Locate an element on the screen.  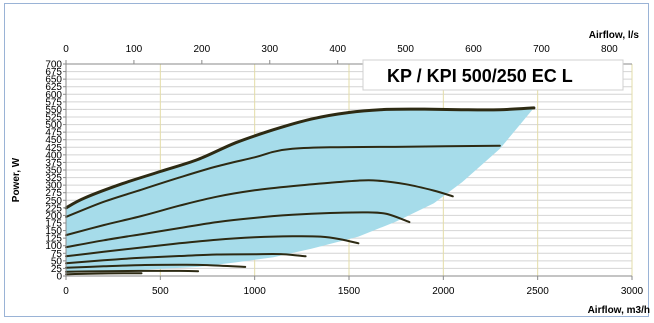
y-tick-label: 425 is located at coordinates (53, 148).